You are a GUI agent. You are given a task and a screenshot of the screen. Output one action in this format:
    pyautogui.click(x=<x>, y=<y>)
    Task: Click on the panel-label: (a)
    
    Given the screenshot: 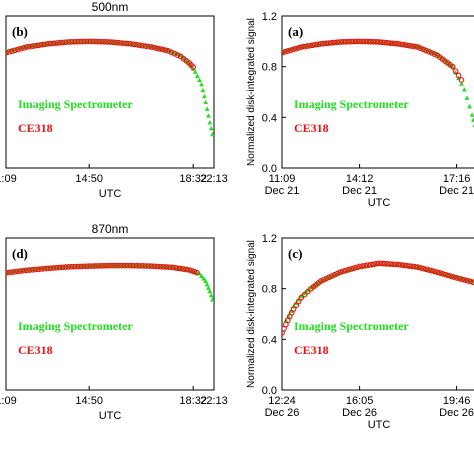 What is the action you would take?
    pyautogui.click(x=295, y=31)
    